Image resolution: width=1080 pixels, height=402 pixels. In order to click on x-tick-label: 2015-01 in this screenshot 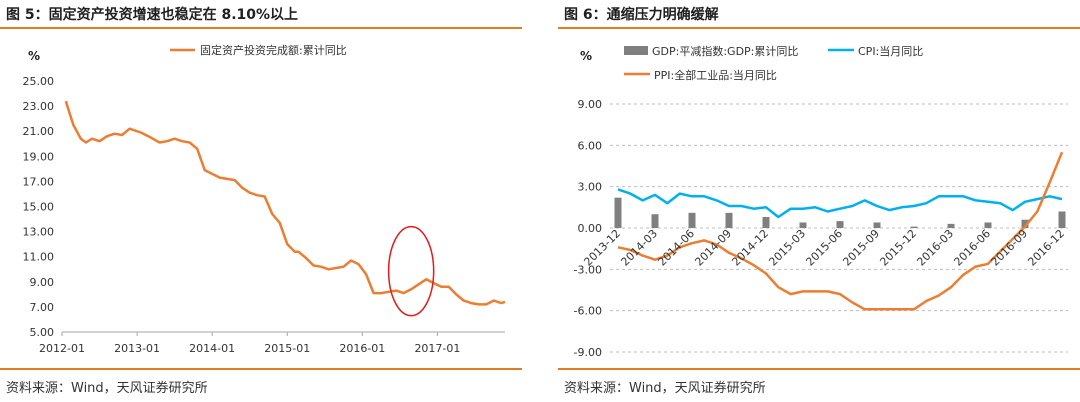, I will do `click(287, 348)`.